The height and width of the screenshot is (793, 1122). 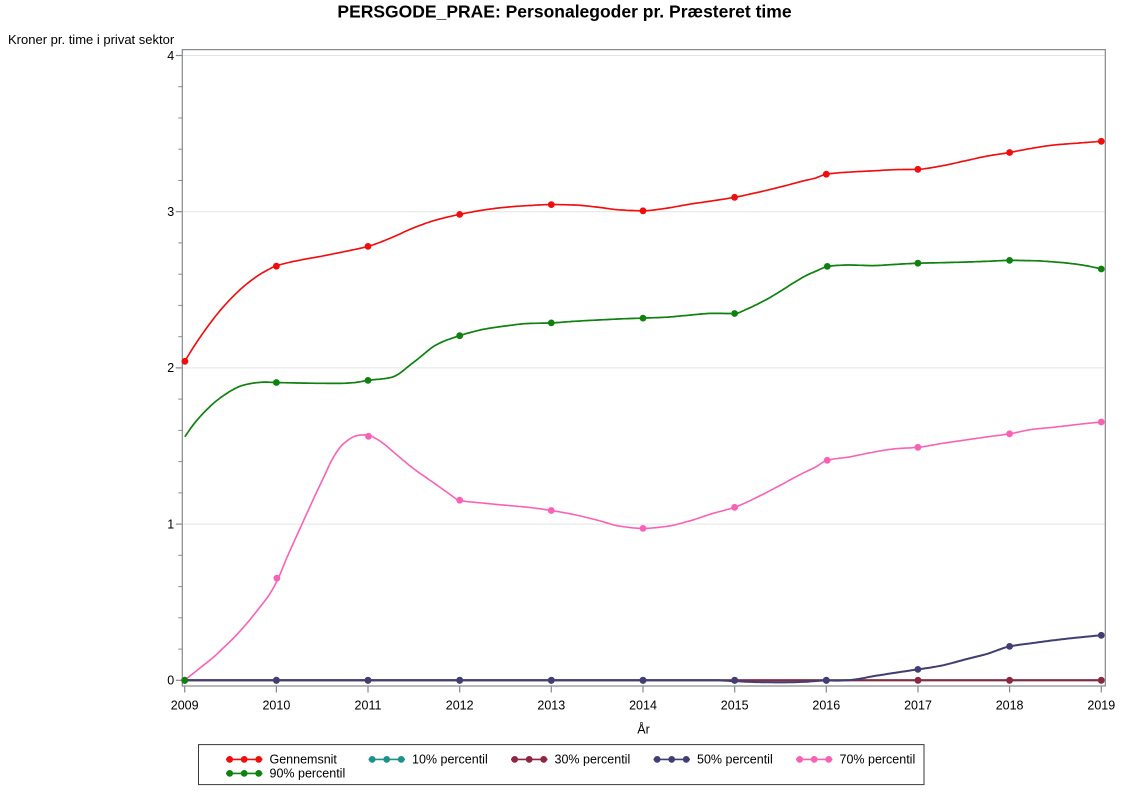 What do you see at coordinates (304, 760) in the screenshot?
I see `svg-text: Gennemsnit` at bounding box center [304, 760].